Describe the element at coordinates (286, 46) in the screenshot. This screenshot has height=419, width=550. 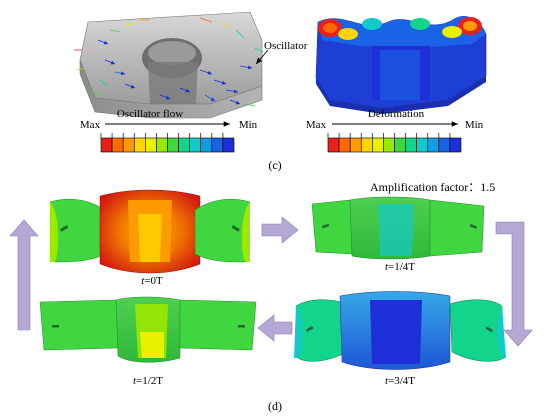
I see `oscillator-callout-label: Oscillator` at that location.